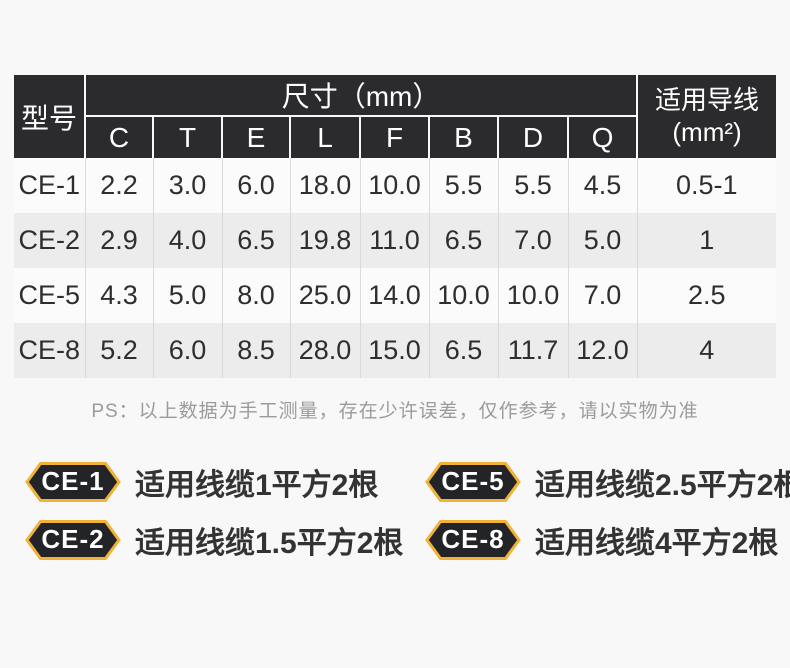 The height and width of the screenshot is (668, 790). I want to click on table-cell: 8.0, so click(256, 295).